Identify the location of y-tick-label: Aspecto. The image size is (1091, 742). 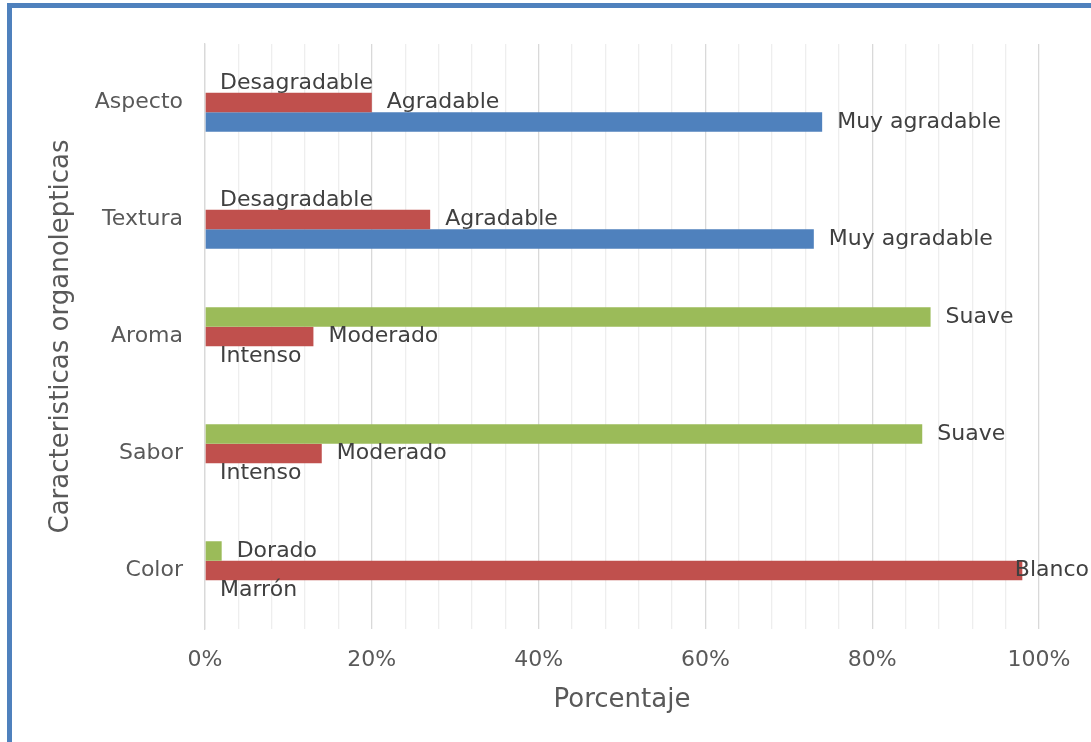
(138, 101).